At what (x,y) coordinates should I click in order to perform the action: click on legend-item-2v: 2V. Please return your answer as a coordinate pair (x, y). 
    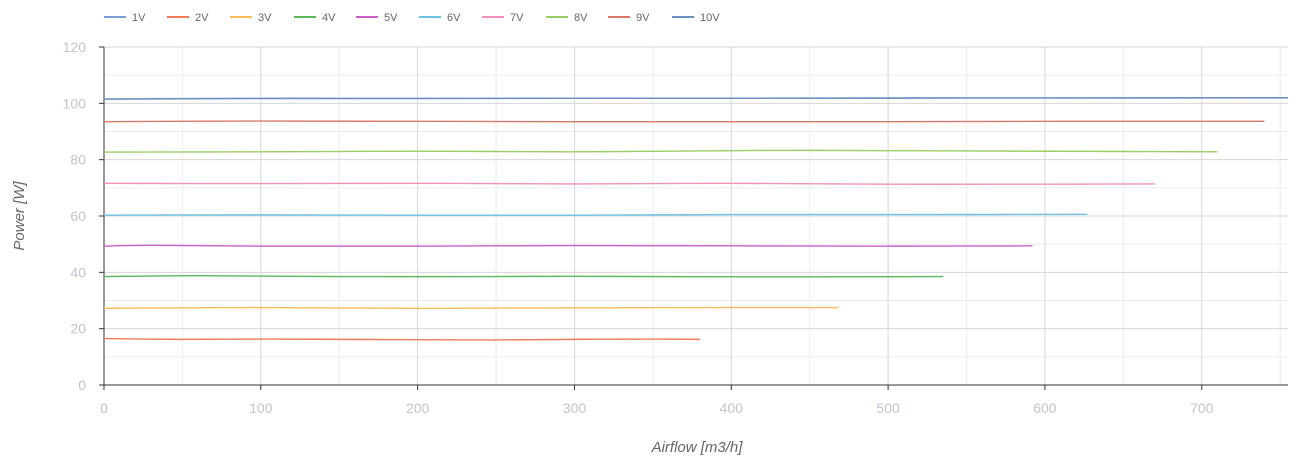
    Looking at the image, I should click on (188, 18).